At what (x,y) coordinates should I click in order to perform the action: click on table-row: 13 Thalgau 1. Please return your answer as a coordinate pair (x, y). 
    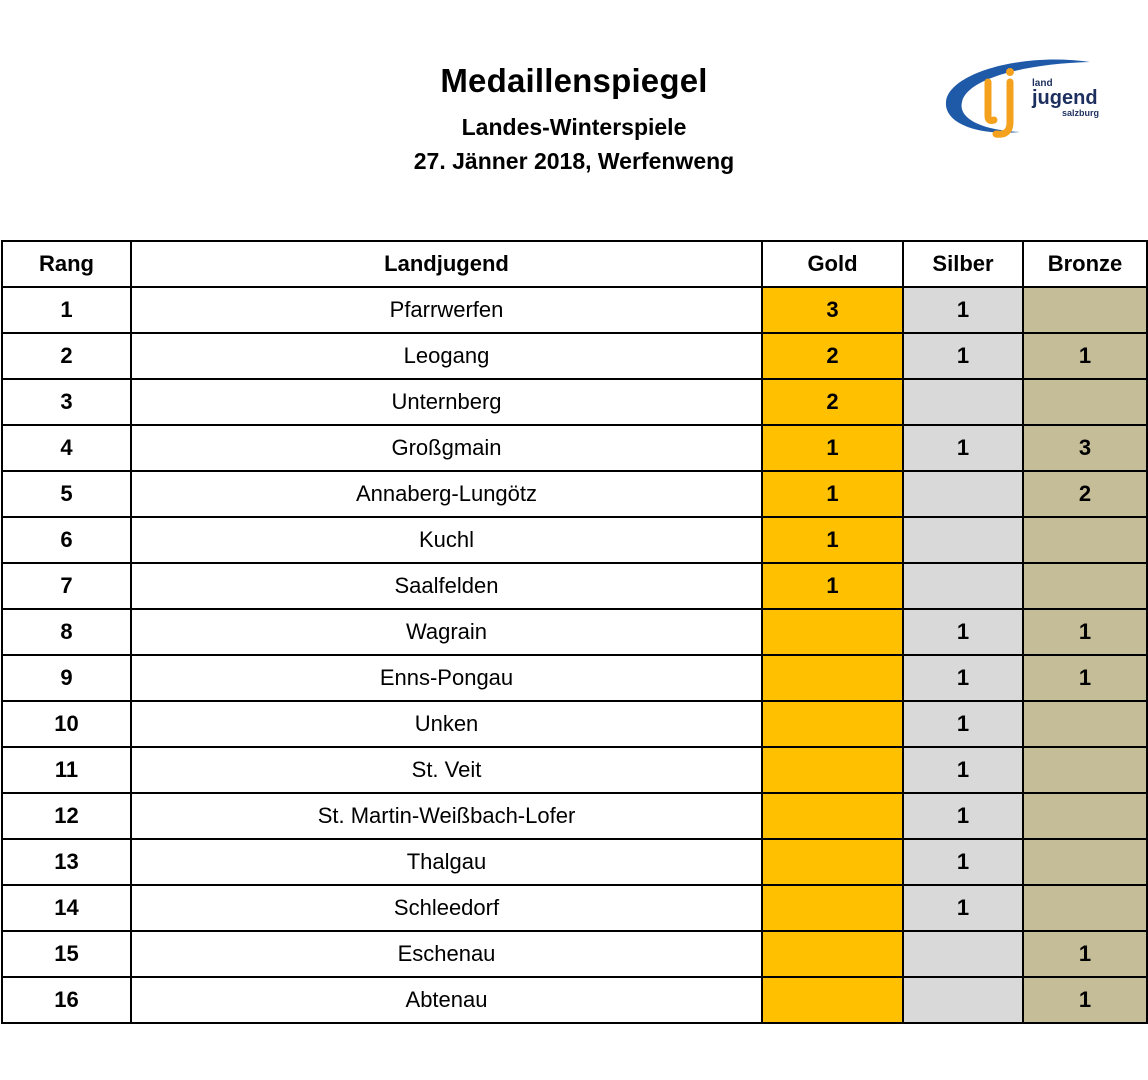
    Looking at the image, I should click on (574, 862).